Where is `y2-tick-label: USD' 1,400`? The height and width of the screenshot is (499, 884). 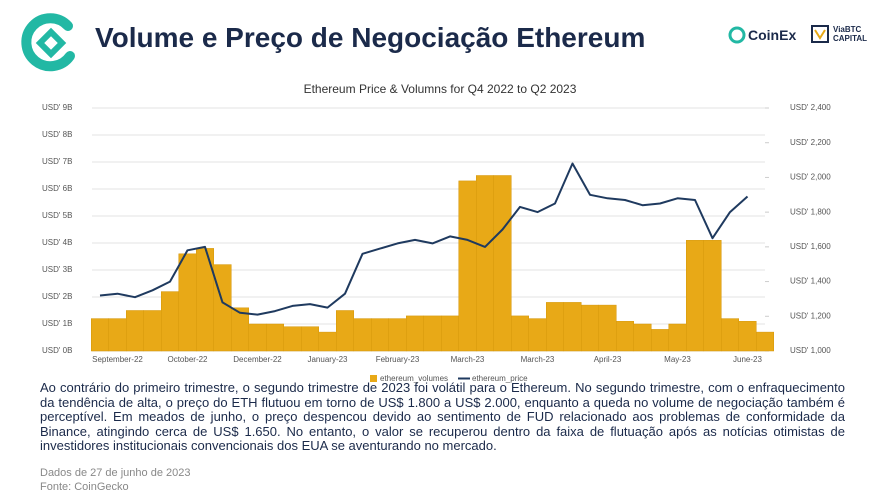 y2-tick-label: USD' 1,400 is located at coordinates (810, 281).